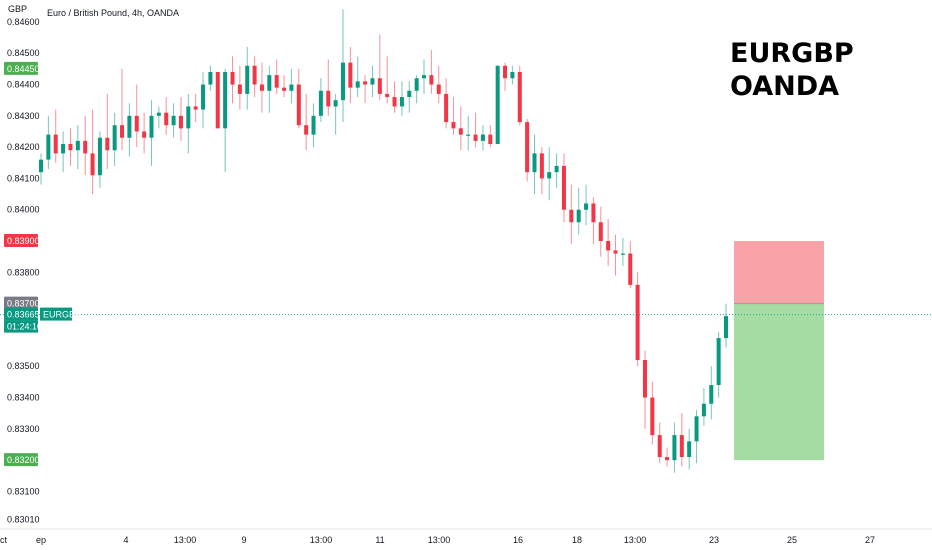  What do you see at coordinates (23, 429) in the screenshot?
I see `y-tick-label: 0.83300` at bounding box center [23, 429].